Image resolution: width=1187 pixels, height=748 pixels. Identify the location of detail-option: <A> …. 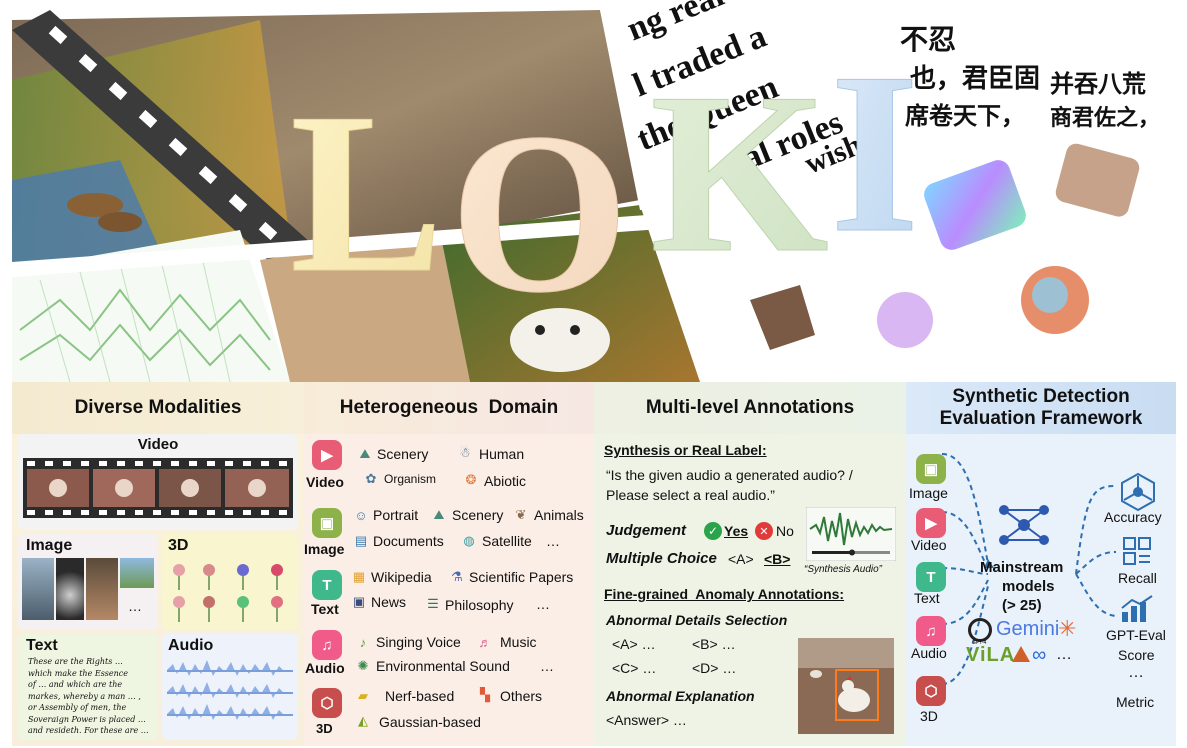
(634, 644).